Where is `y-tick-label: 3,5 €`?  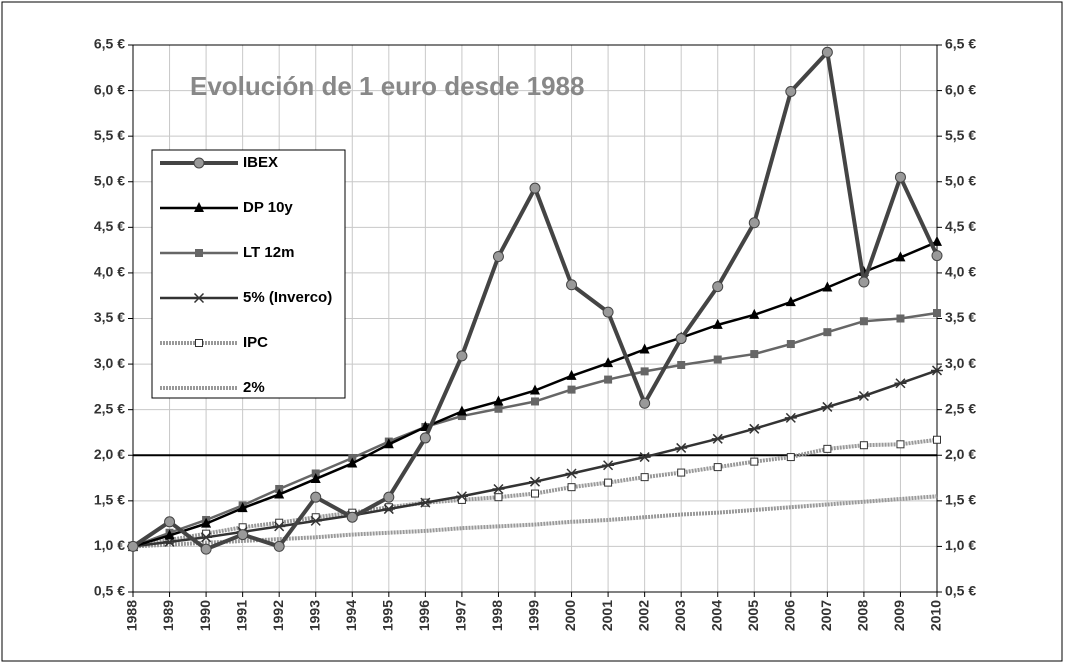
y-tick-label: 3,5 € is located at coordinates (109, 317).